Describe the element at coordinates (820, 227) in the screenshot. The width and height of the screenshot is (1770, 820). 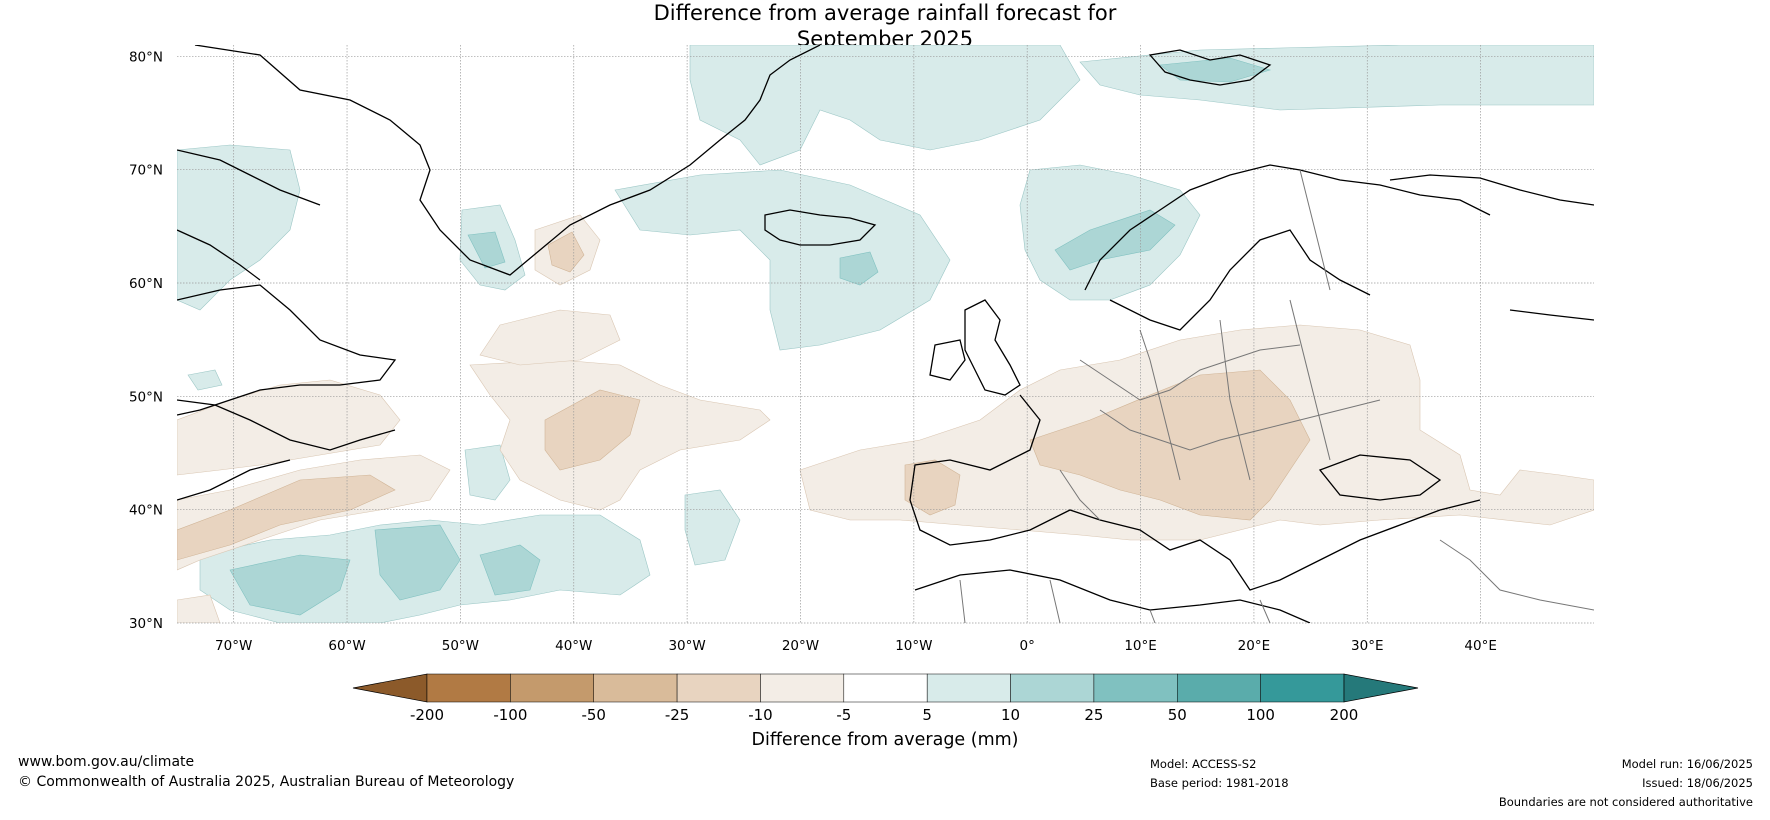
I see `iceland-coast` at that location.